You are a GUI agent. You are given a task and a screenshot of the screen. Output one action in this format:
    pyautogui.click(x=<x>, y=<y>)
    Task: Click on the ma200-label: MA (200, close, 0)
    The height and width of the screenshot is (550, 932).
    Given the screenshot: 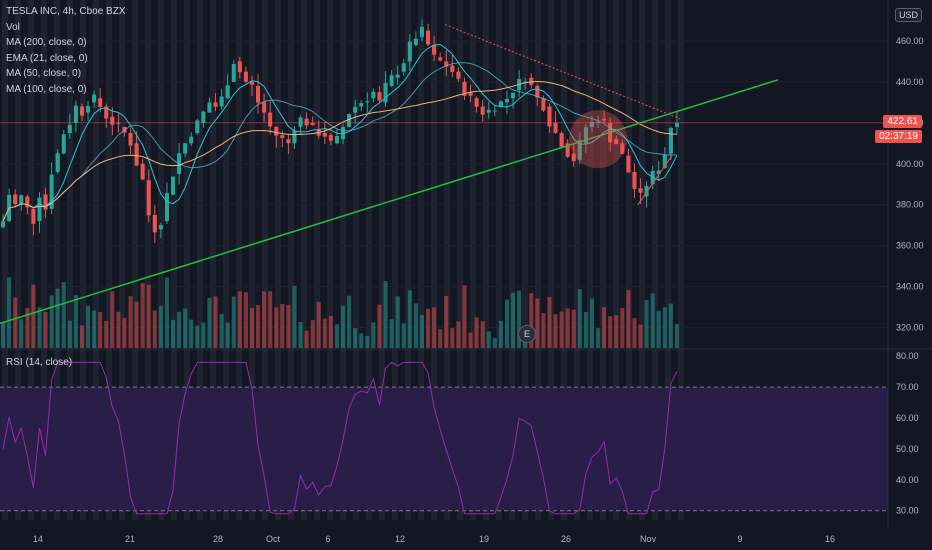 What is the action you would take?
    pyautogui.click(x=46, y=42)
    